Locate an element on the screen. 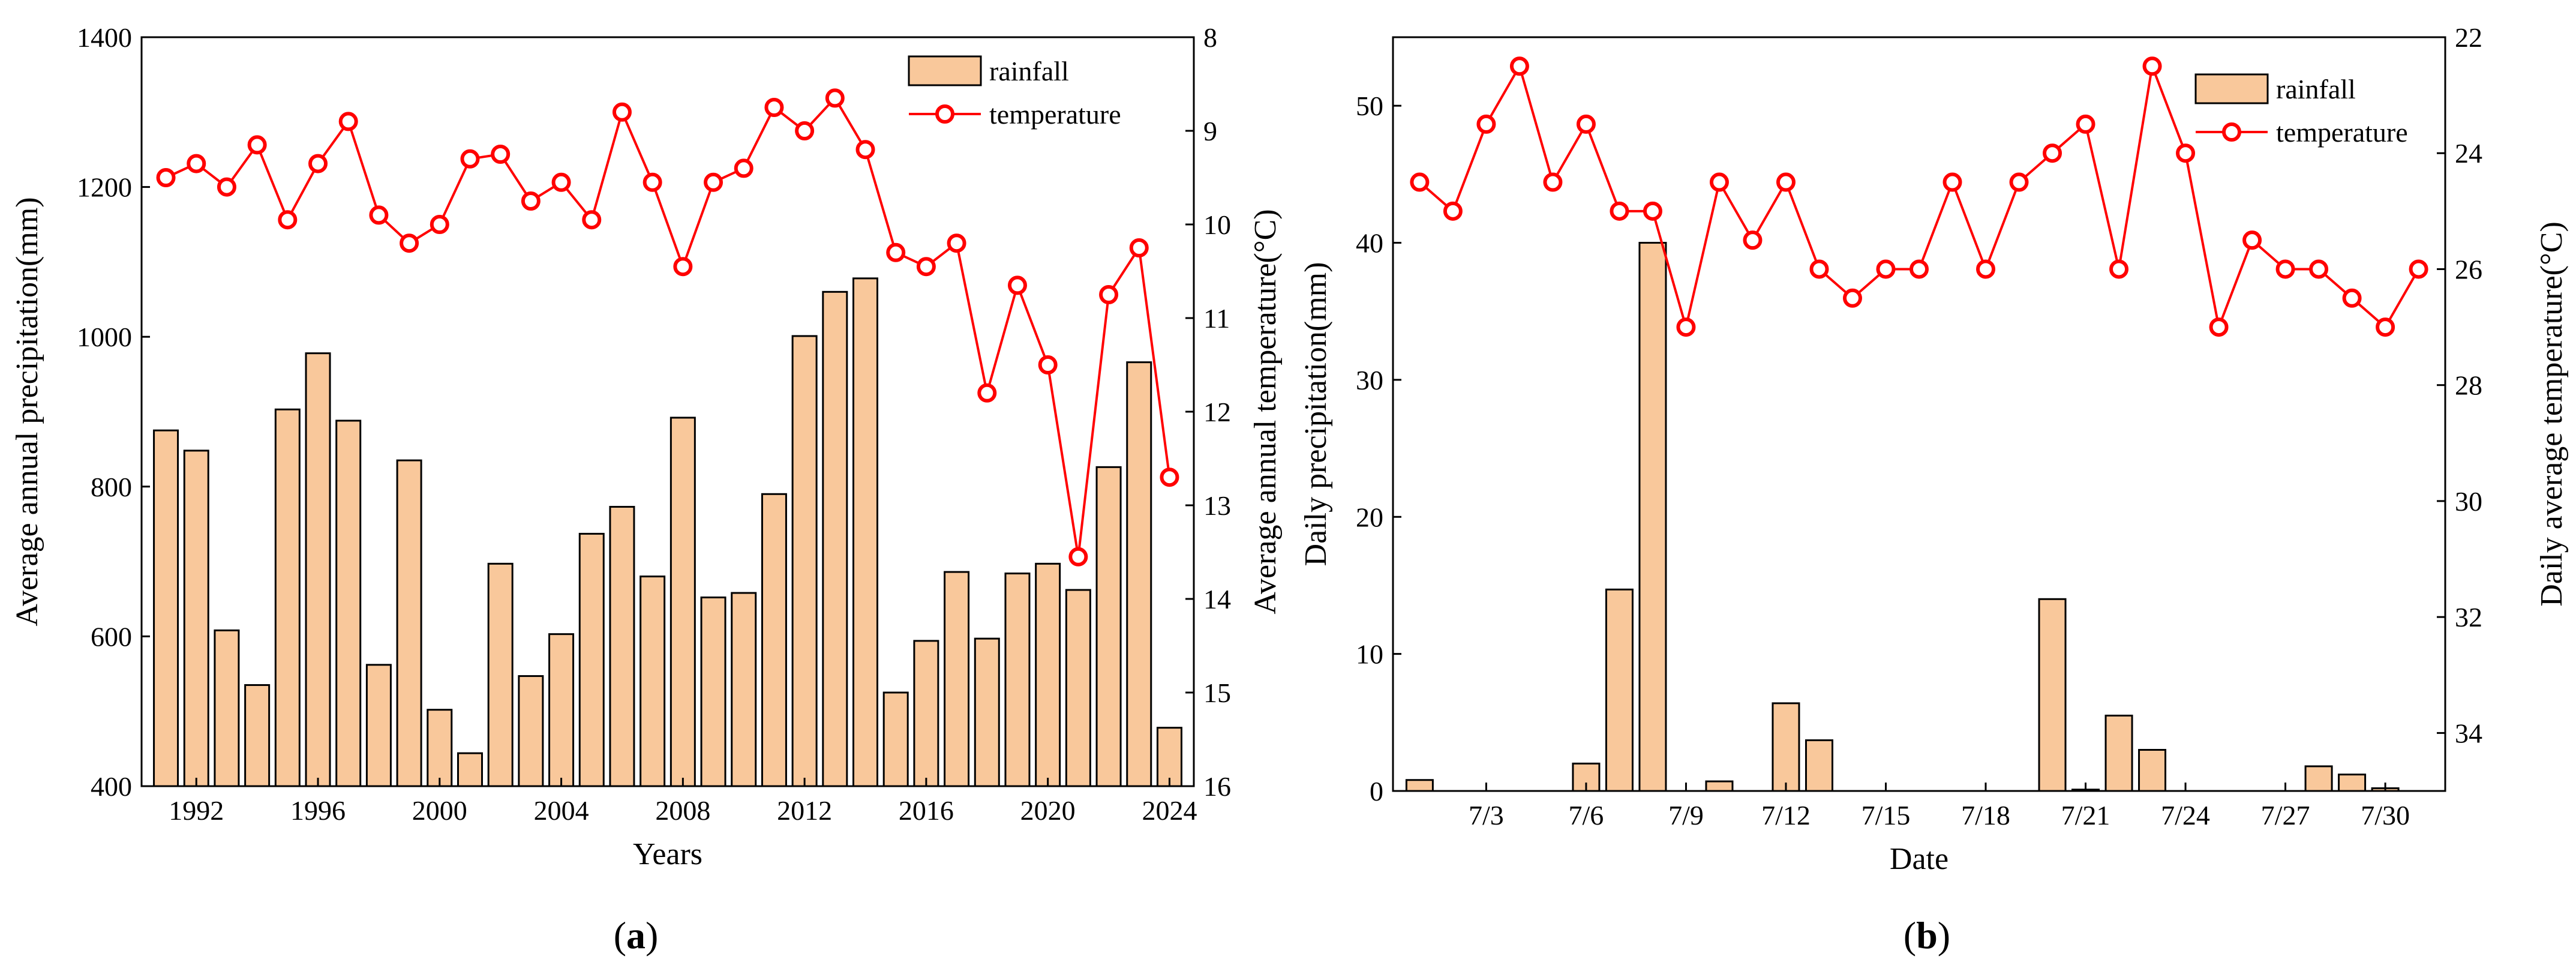 The height and width of the screenshot is (977, 2576). y-left-axis-title: Daily precipitation(mm) is located at coordinates (1316, 415).